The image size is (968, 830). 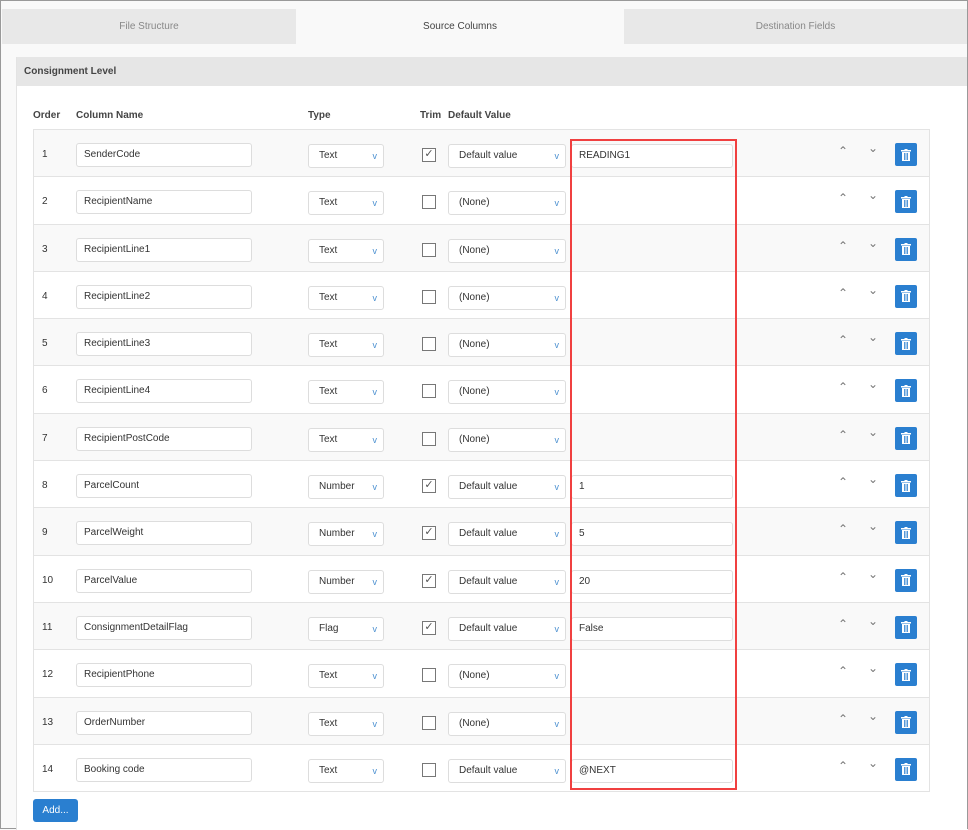 What do you see at coordinates (164, 627) in the screenshot?
I see `column-name-input: ConsignmentDetailFlag` at bounding box center [164, 627].